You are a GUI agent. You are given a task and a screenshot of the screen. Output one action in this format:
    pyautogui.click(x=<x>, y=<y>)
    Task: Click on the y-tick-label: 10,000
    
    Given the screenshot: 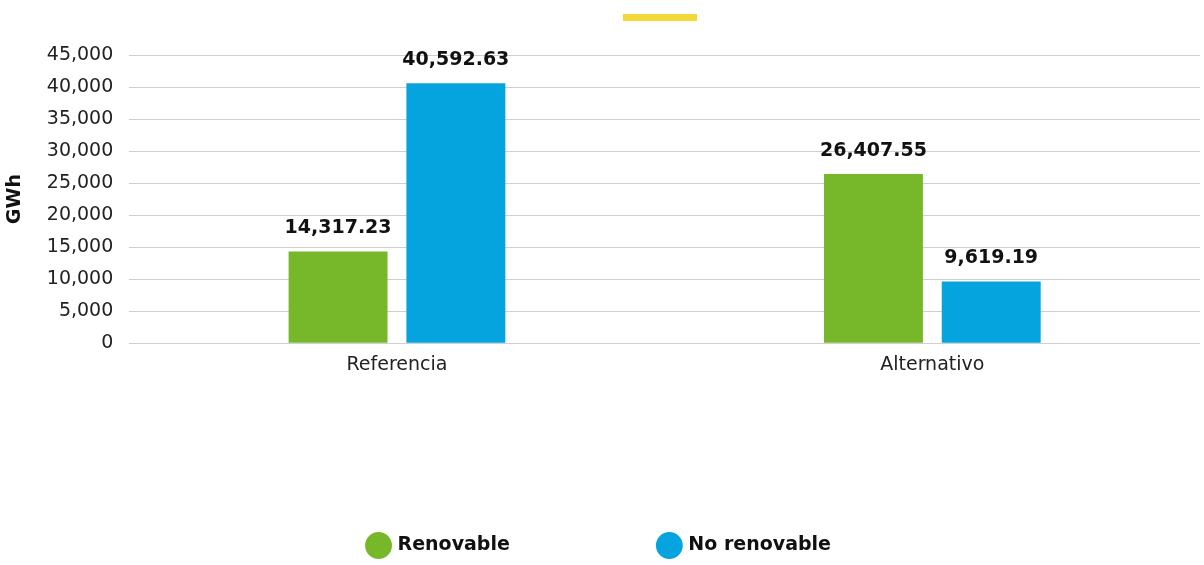 What is the action you would take?
    pyautogui.click(x=80, y=277)
    